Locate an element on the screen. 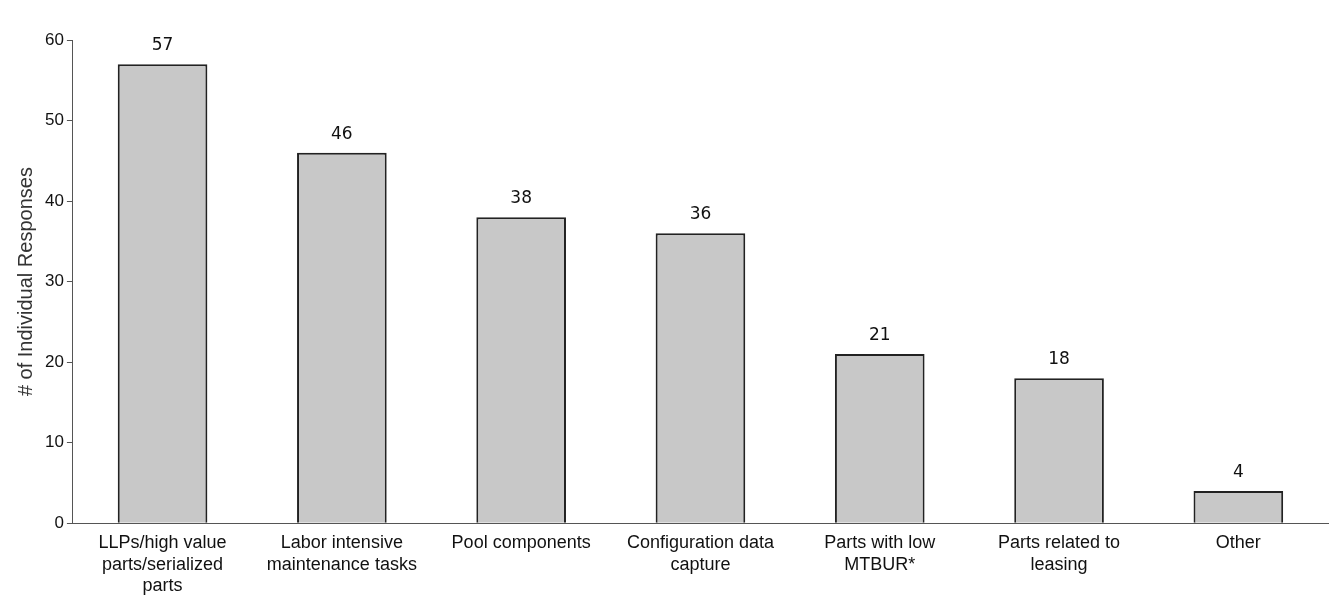 Image resolution: width=1338 pixels, height=605 pixels. y-tick-label: 10 is located at coordinates (54, 442).